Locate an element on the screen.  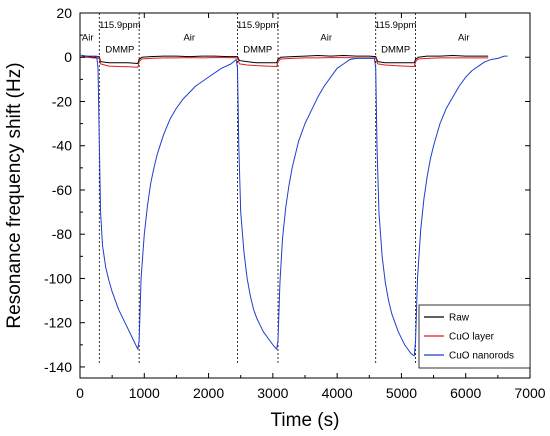
y-tick-label-0: 0 is located at coordinates (68, 57).